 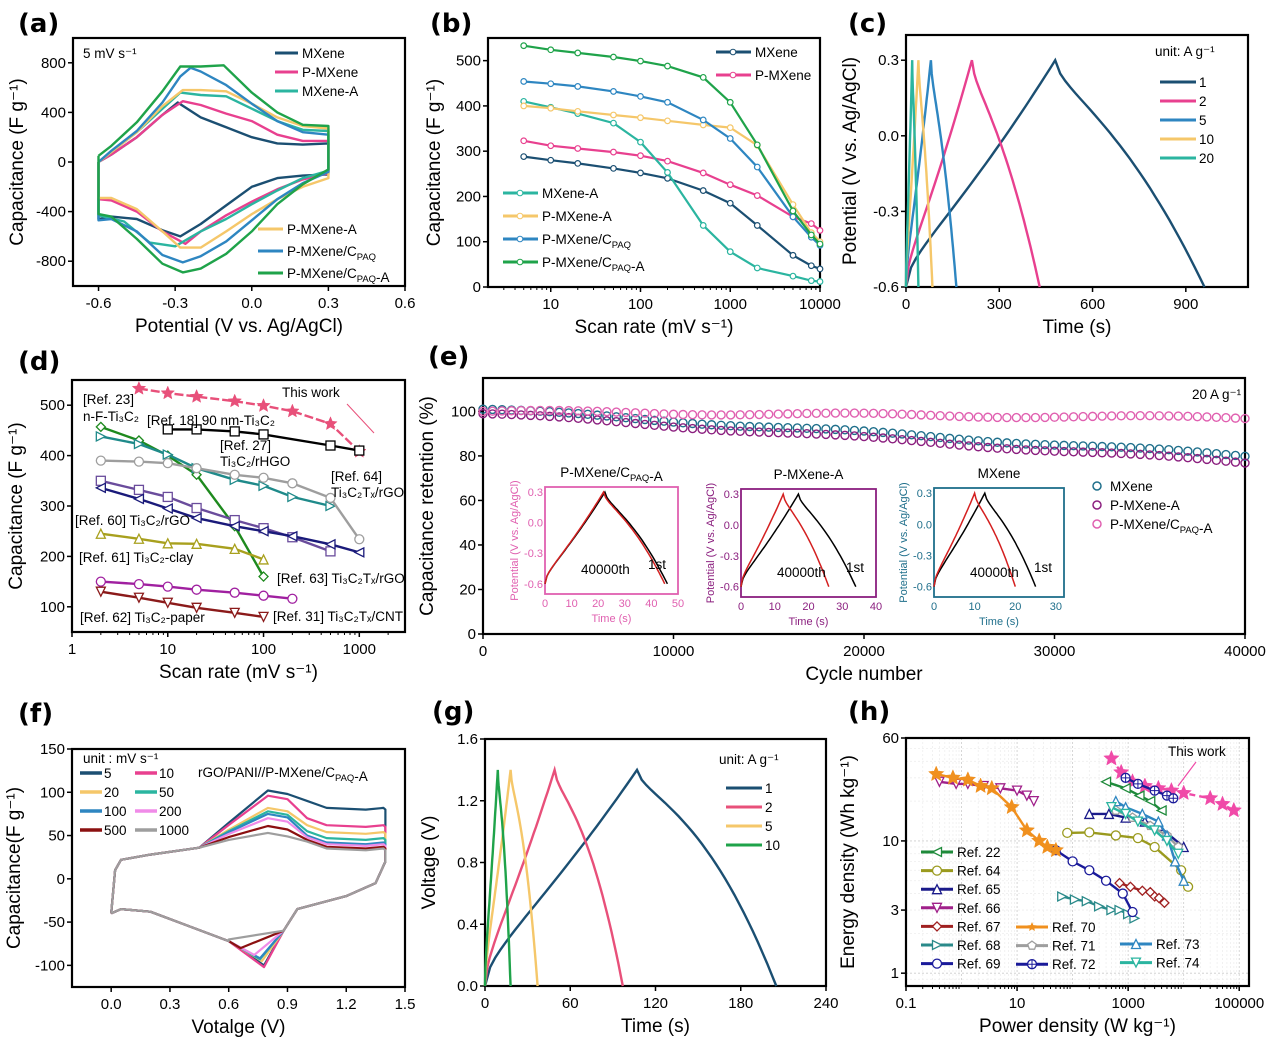 I want to click on plot-frame, so click(x=1077, y=161).